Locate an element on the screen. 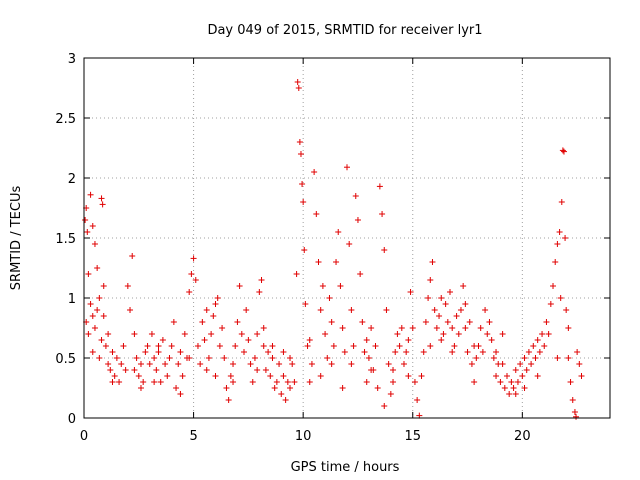  y-tick-label: 0 is located at coordinates (72, 419).